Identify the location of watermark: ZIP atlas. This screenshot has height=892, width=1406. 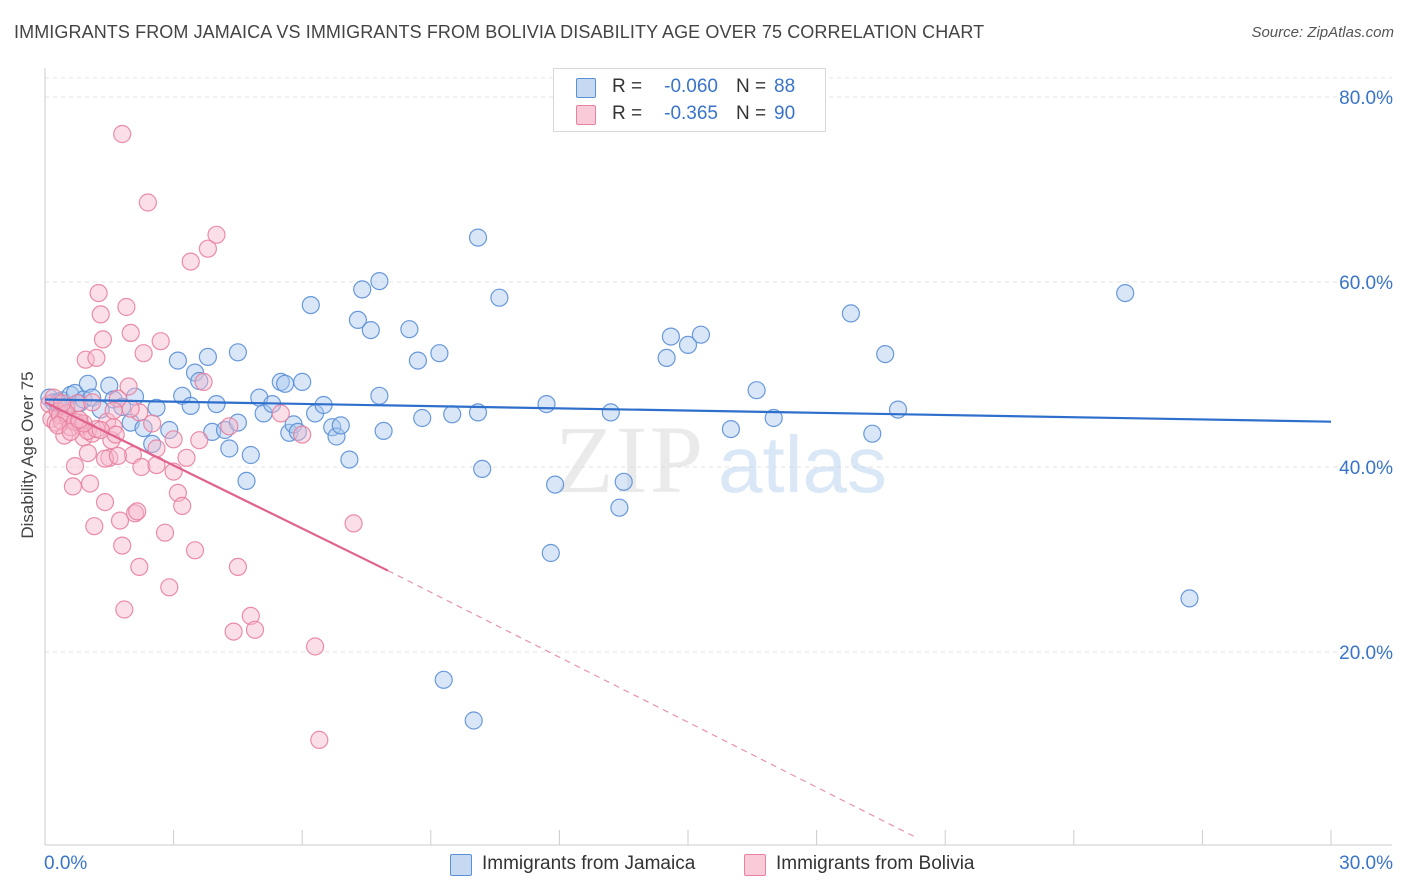
(721, 459).